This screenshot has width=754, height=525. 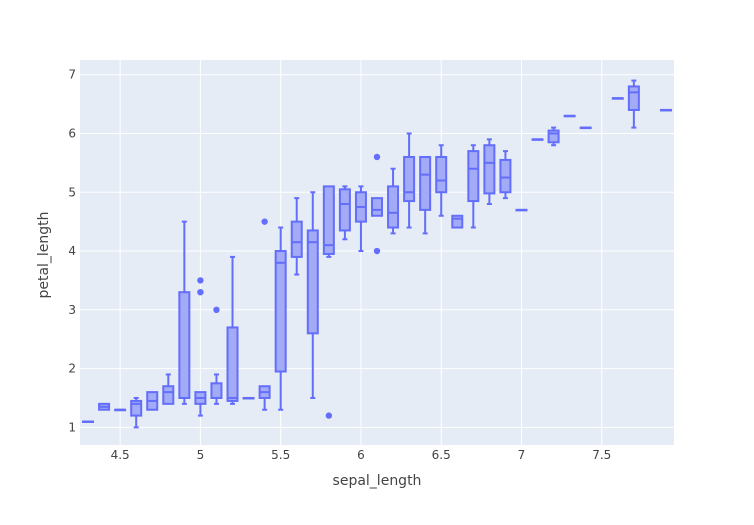 I want to click on x-tick-label: 7.5, so click(x=601, y=455).